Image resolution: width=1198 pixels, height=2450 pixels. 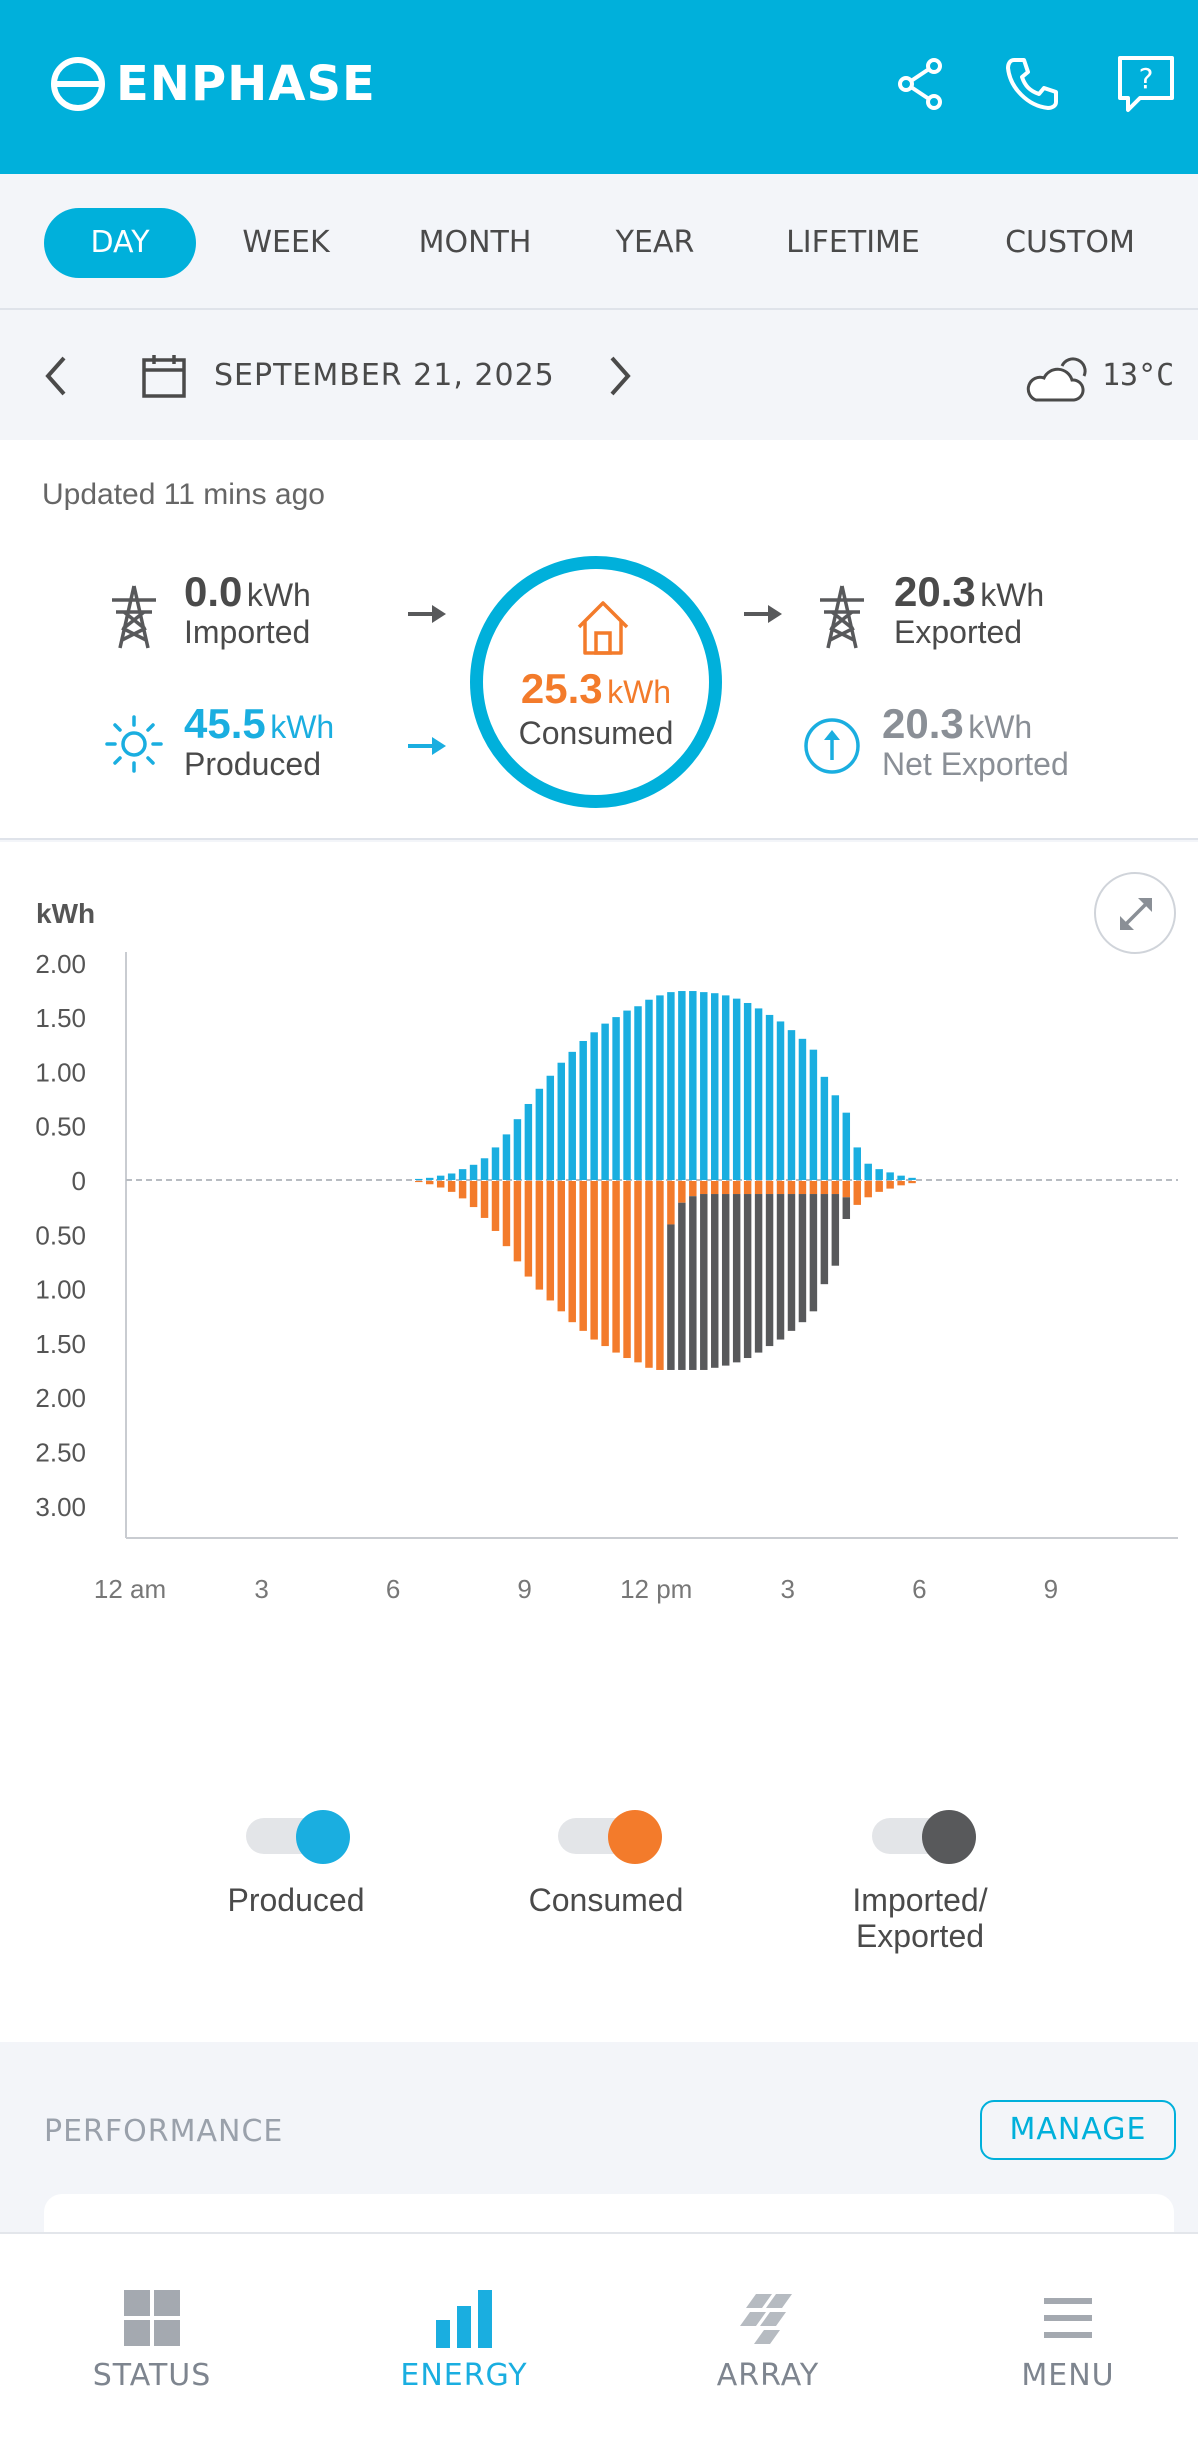 What do you see at coordinates (975, 764) in the screenshot?
I see `net-exported-label: Net Exported` at bounding box center [975, 764].